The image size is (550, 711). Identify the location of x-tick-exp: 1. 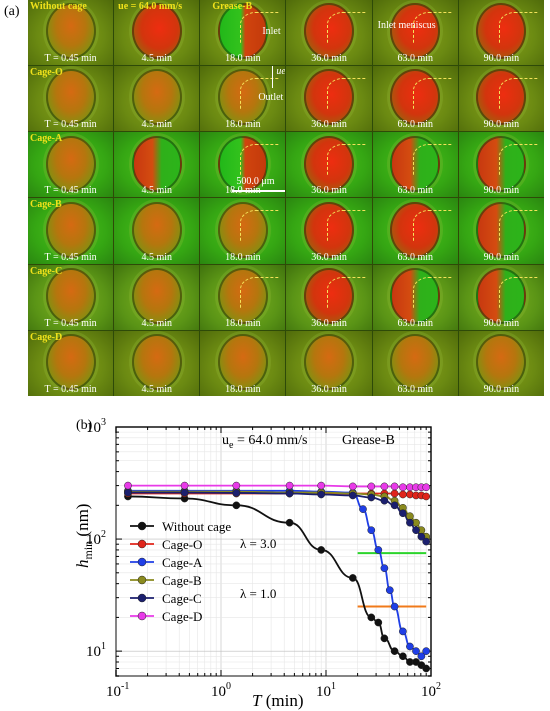
(333, 686).